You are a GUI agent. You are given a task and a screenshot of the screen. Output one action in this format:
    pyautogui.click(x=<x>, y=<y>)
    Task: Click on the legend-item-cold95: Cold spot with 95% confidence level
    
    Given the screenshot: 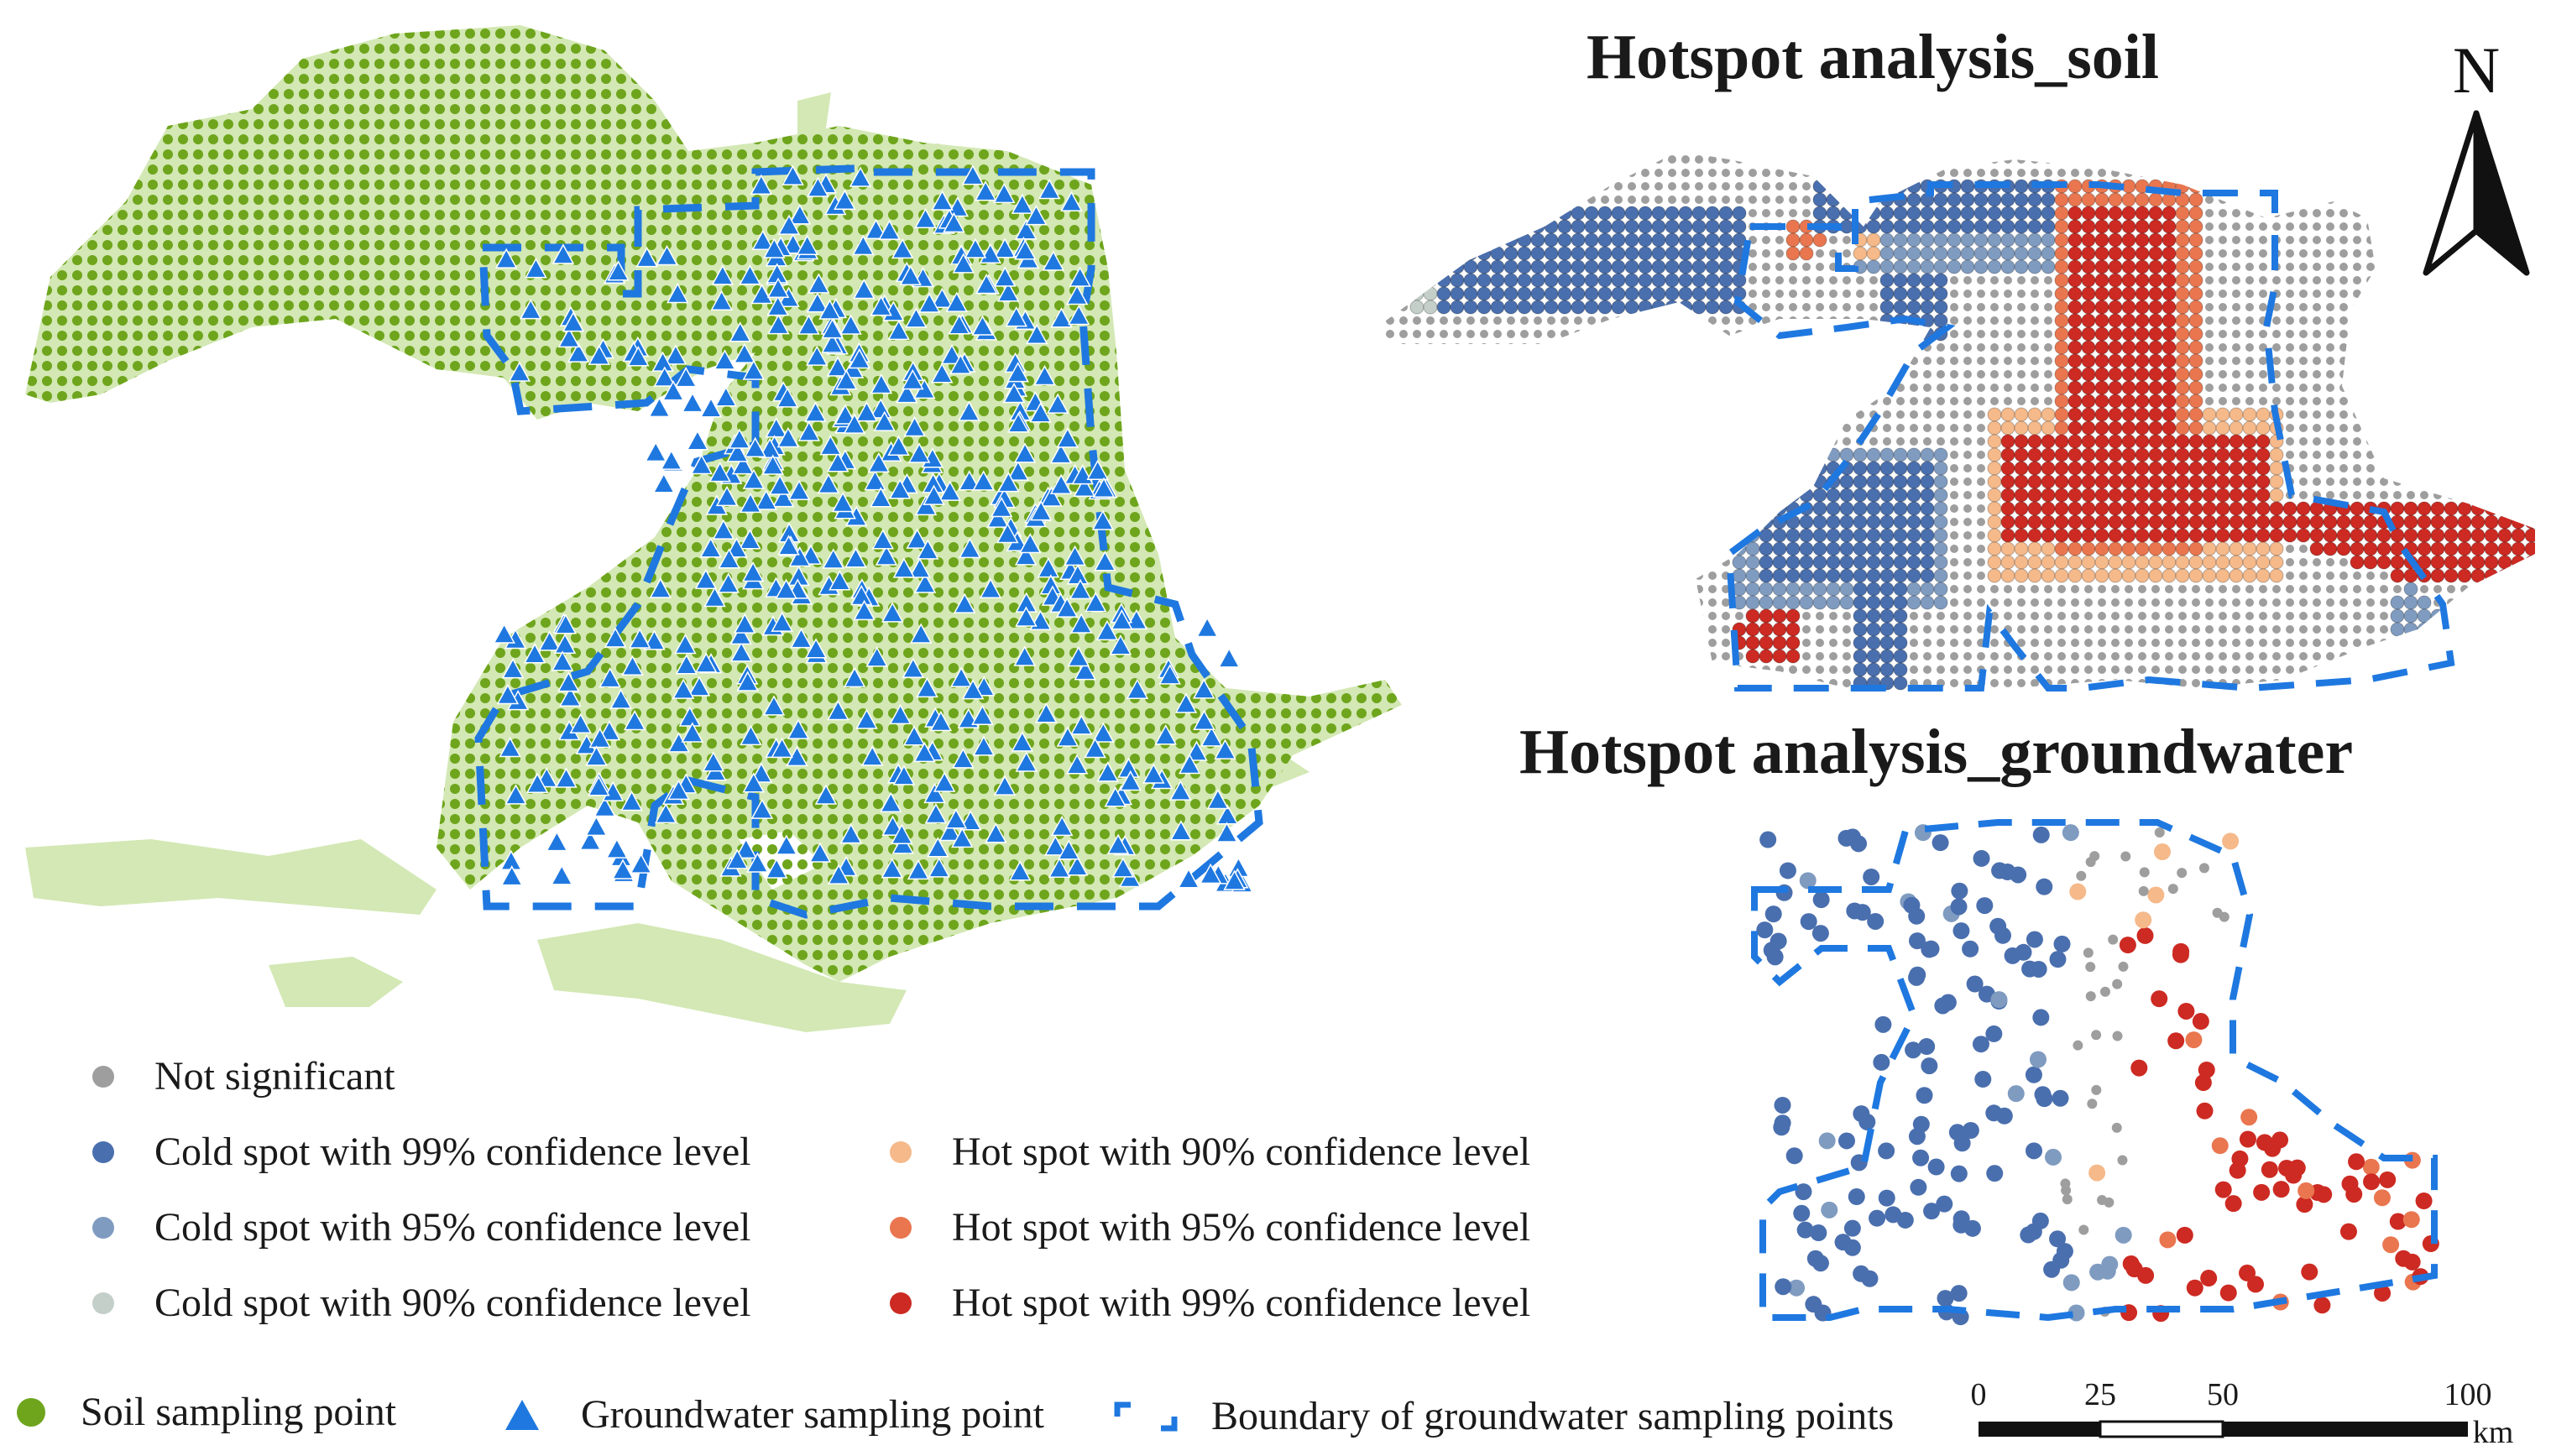 What is the action you would take?
    pyautogui.click(x=421, y=1227)
    